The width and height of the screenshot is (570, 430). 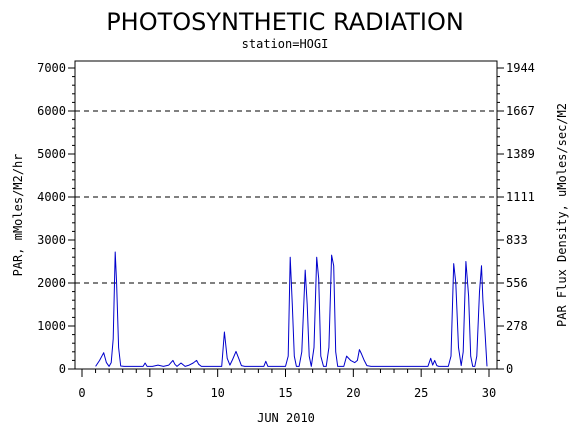 What do you see at coordinates (56, 218) in the screenshot?
I see `y-axis-left: 0 1000 2000 3000 4000 5000 6000 7000` at bounding box center [56, 218].